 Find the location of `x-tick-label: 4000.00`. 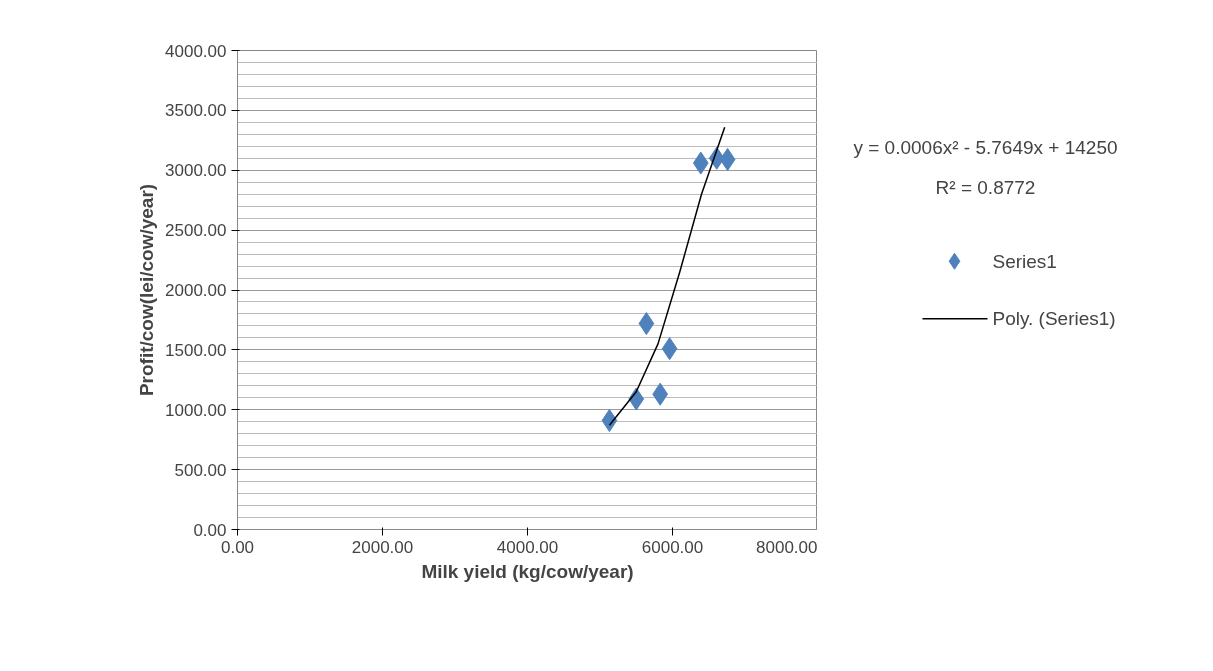

x-tick-label: 4000.00 is located at coordinates (527, 547).